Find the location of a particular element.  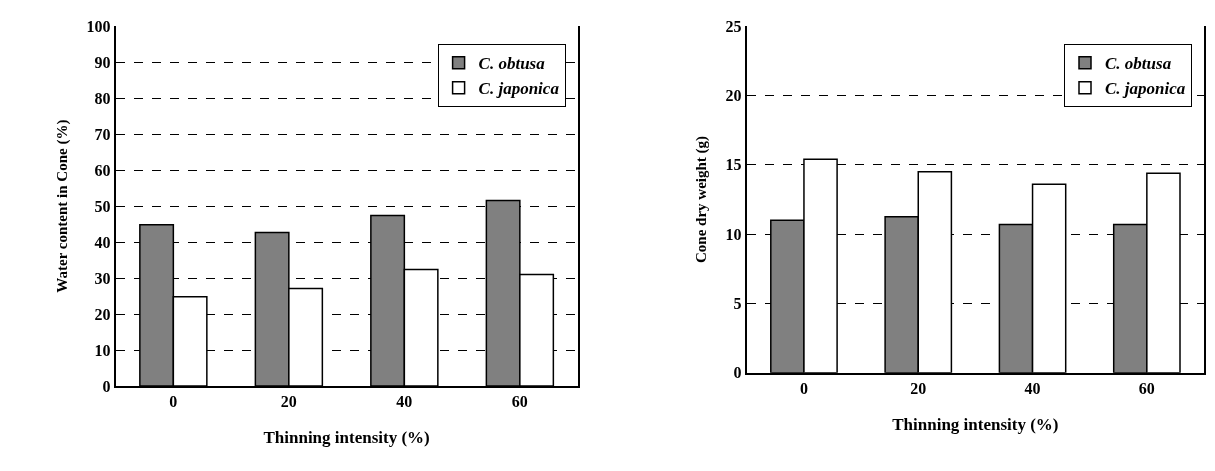

y-tick-label: 40 is located at coordinates (102, 242).